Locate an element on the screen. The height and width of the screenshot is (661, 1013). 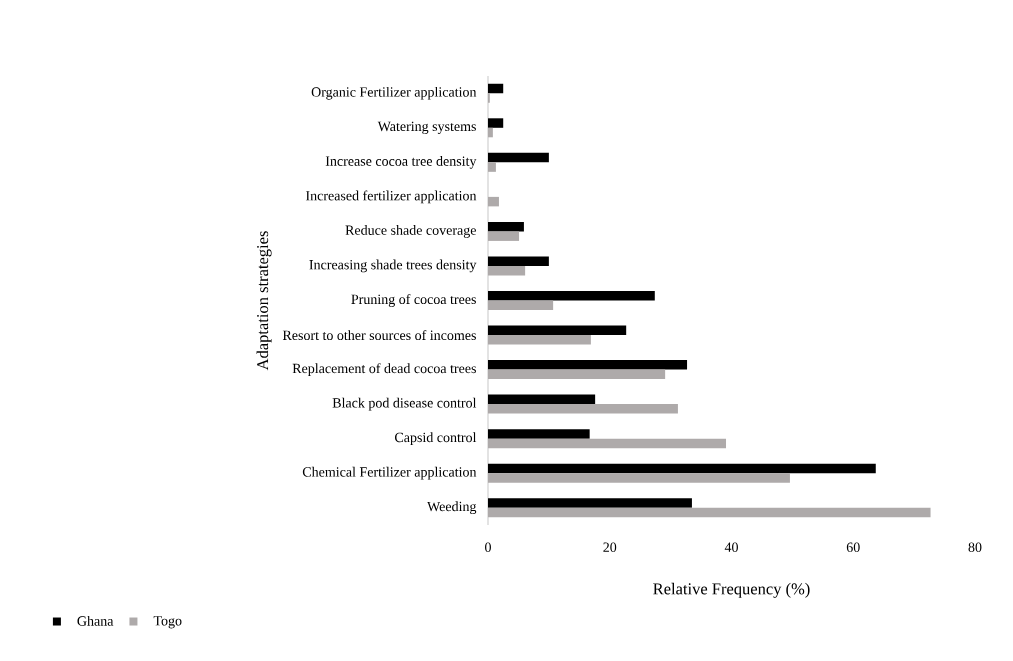
y-tick-label: Watering systems is located at coordinates (426, 127).